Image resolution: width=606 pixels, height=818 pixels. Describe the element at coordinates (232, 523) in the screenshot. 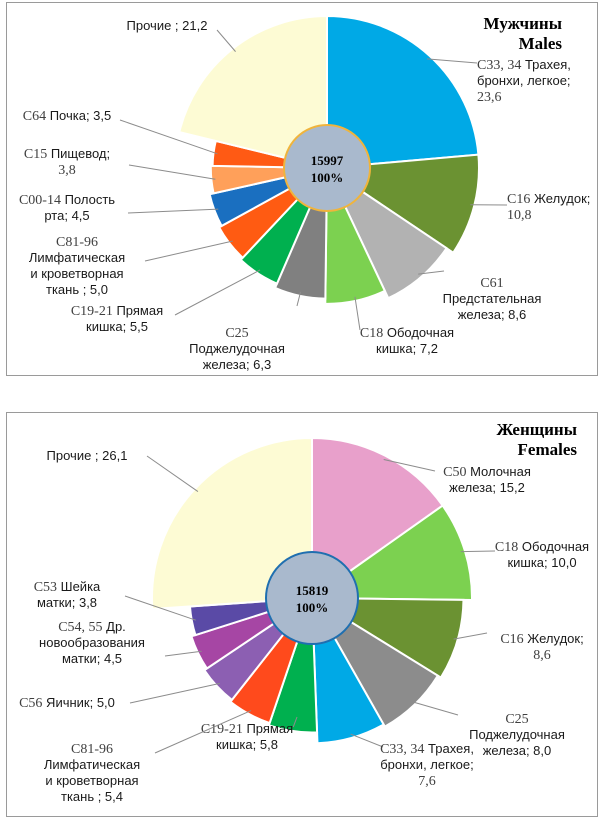

I see `pie-slice-прочие` at that location.